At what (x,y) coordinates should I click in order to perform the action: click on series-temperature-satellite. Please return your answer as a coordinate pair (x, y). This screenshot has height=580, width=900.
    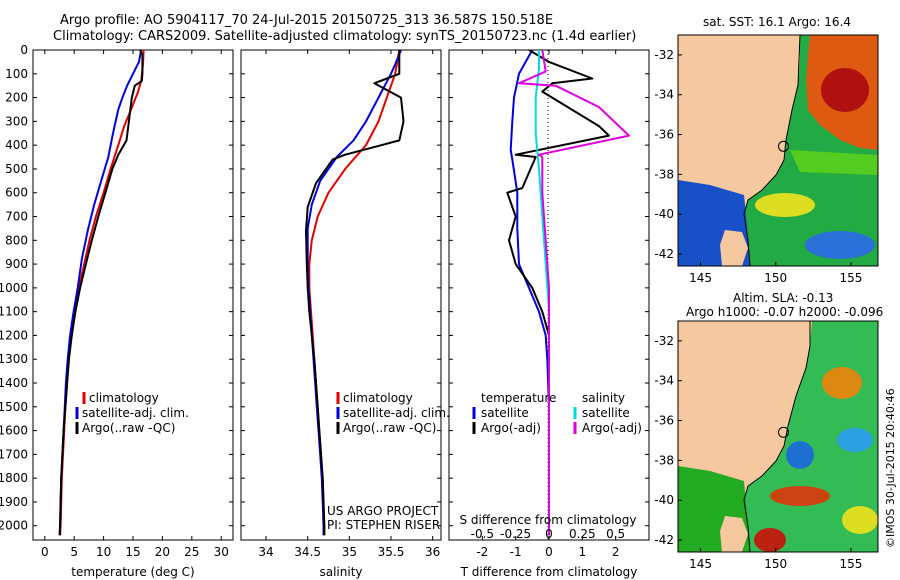
    Looking at the image, I should click on (529, 293).